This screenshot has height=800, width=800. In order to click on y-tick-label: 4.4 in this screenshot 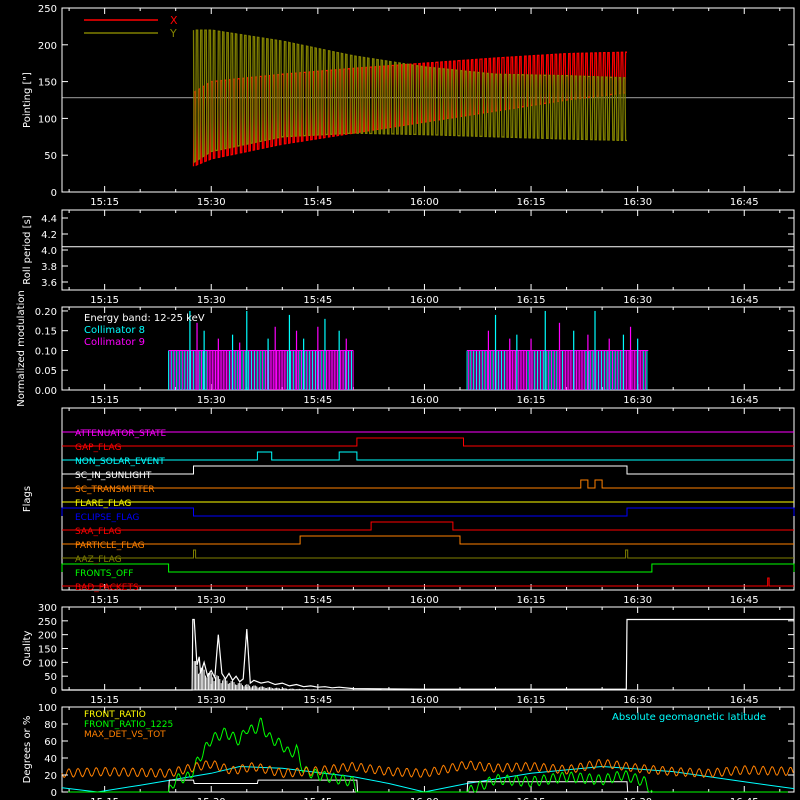, I will do `click(49, 219)`.